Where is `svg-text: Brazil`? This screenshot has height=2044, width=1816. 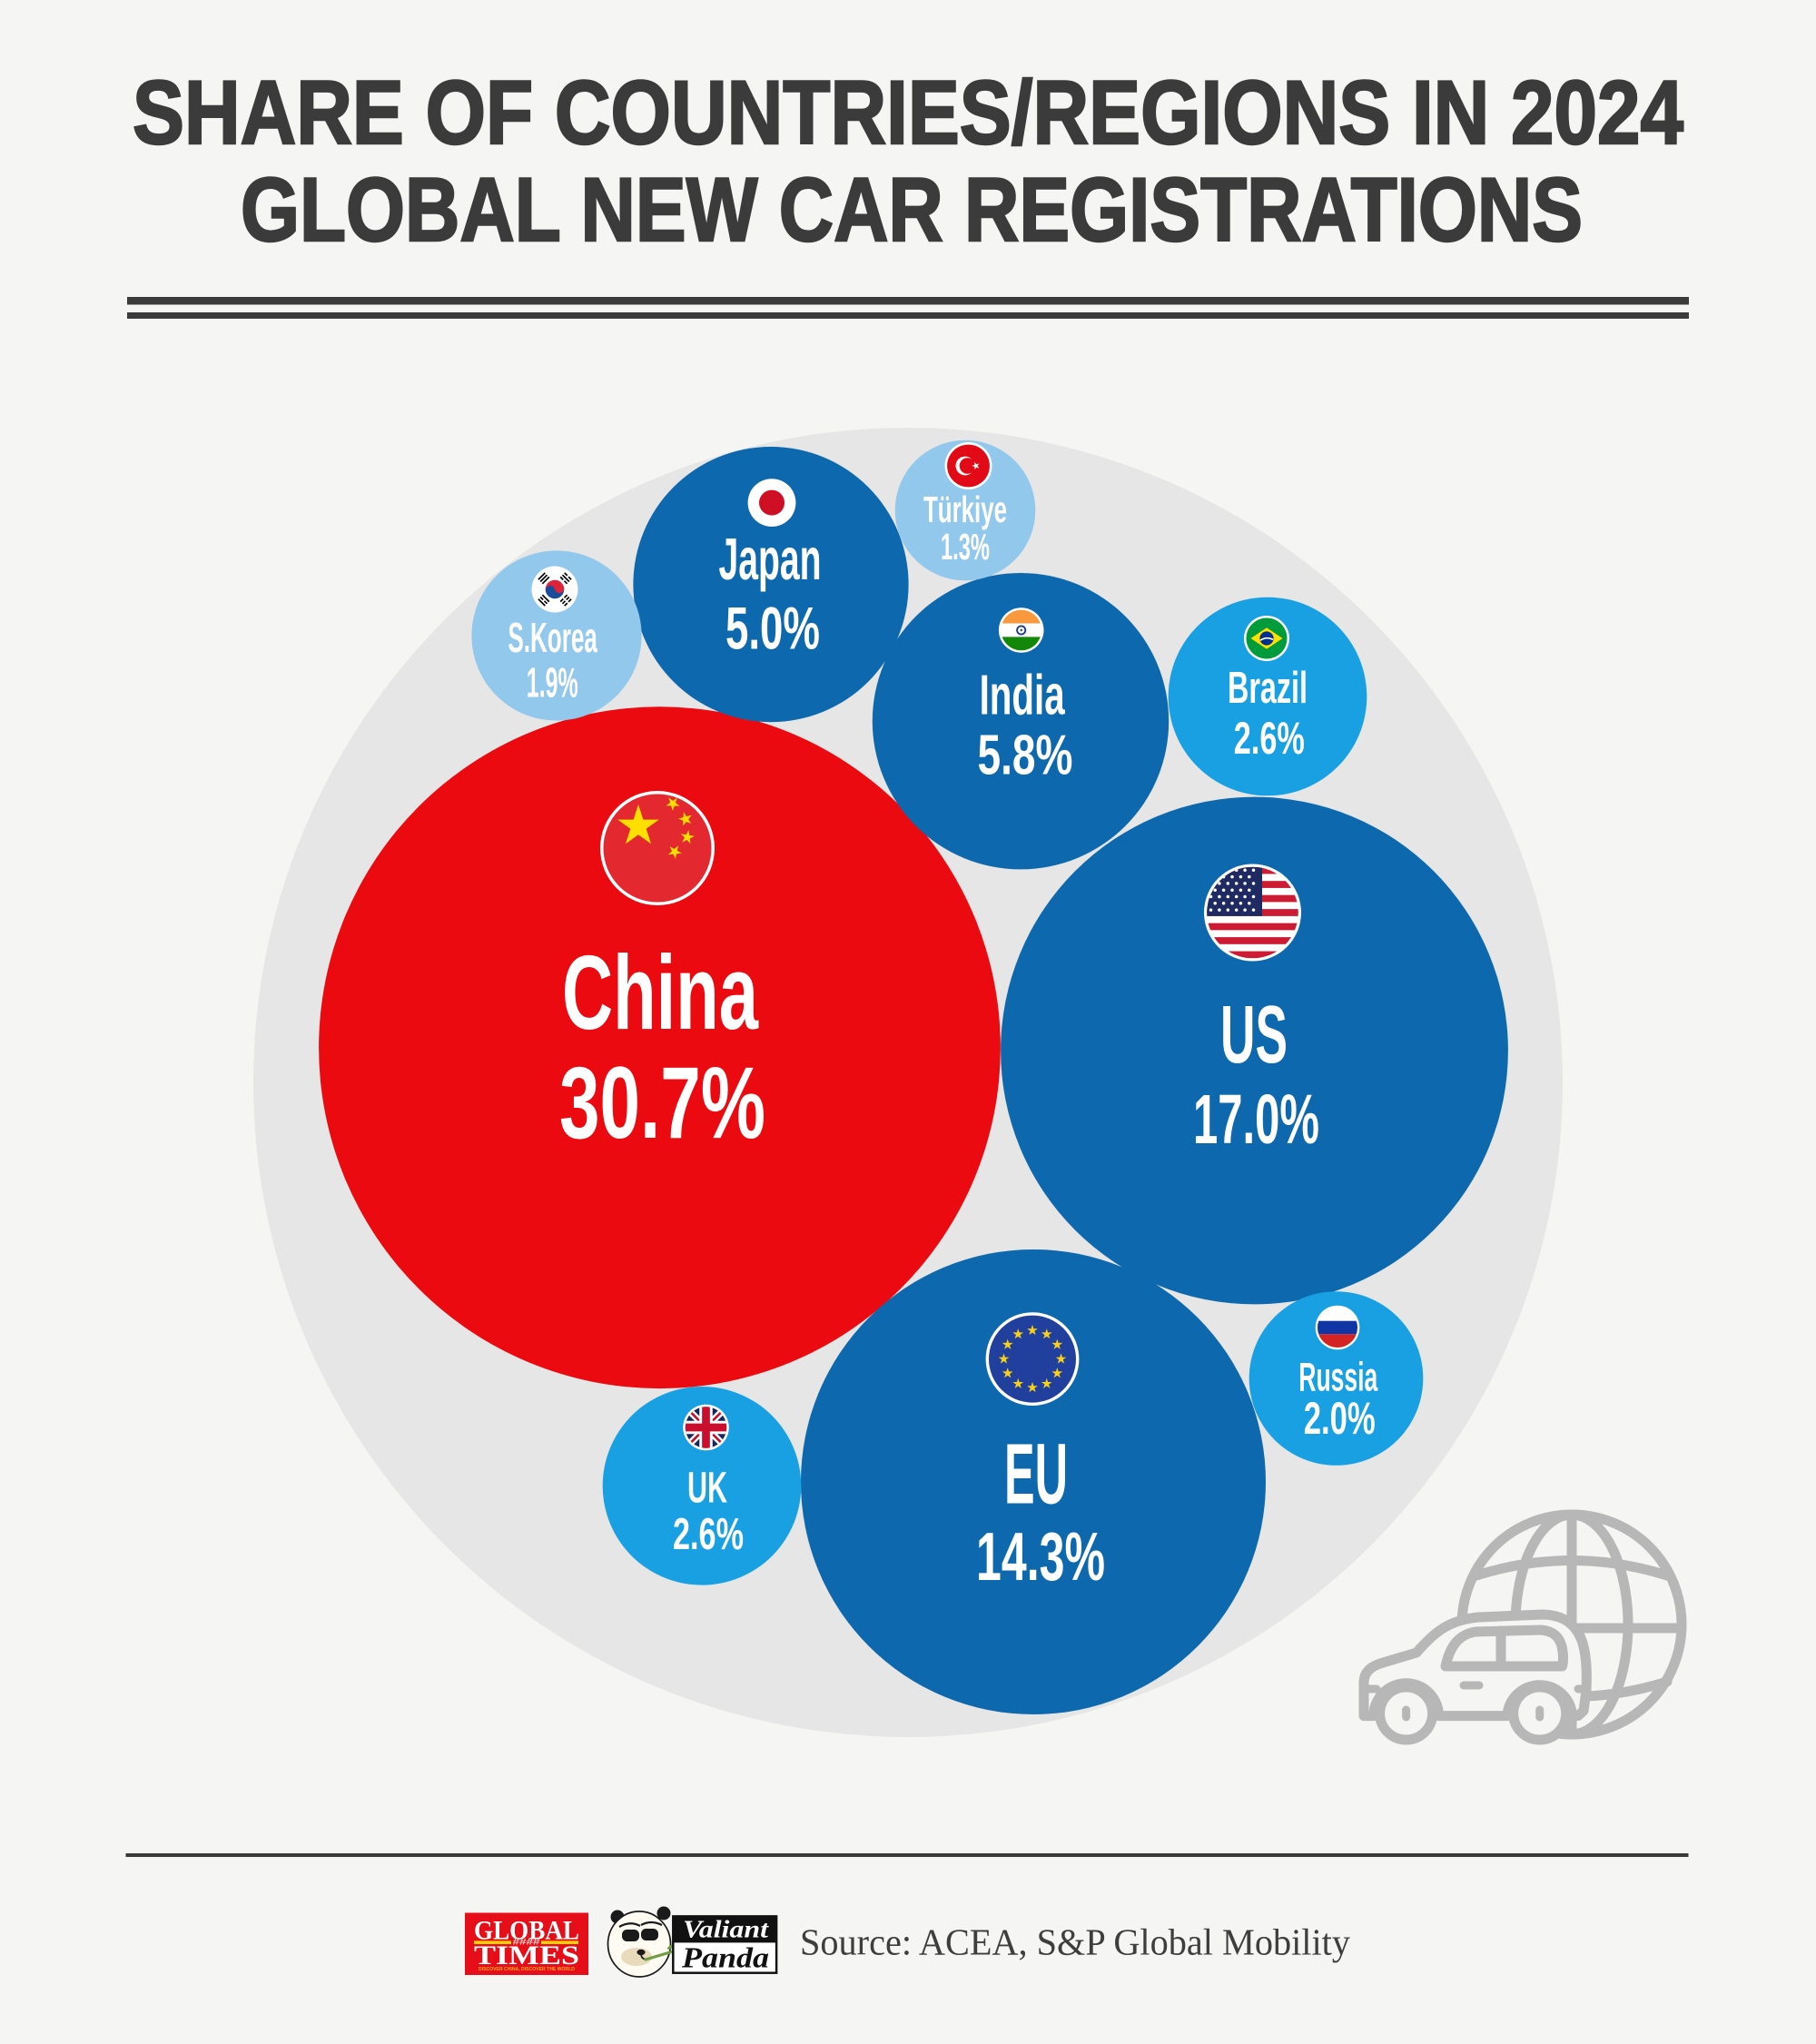
svg-text: Brazil is located at coordinates (1268, 688).